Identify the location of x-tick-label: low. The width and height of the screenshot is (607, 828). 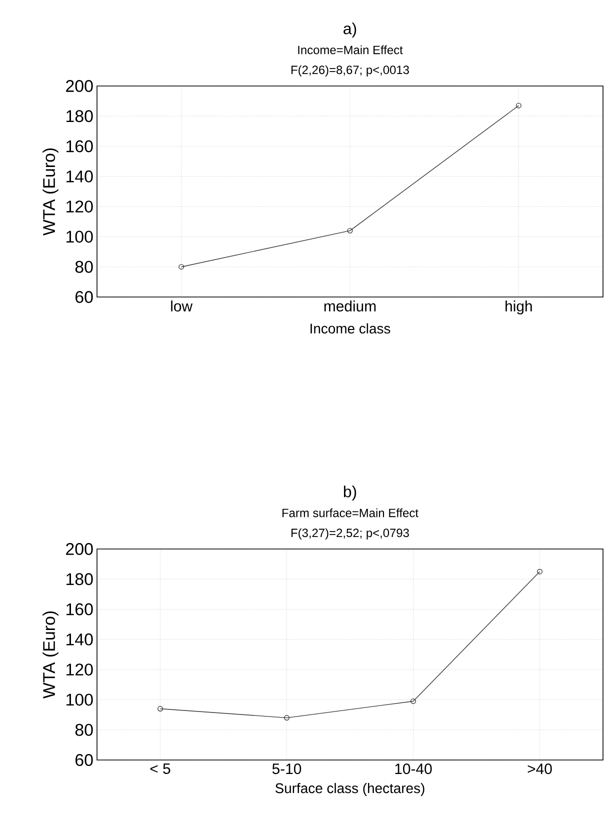
(182, 306).